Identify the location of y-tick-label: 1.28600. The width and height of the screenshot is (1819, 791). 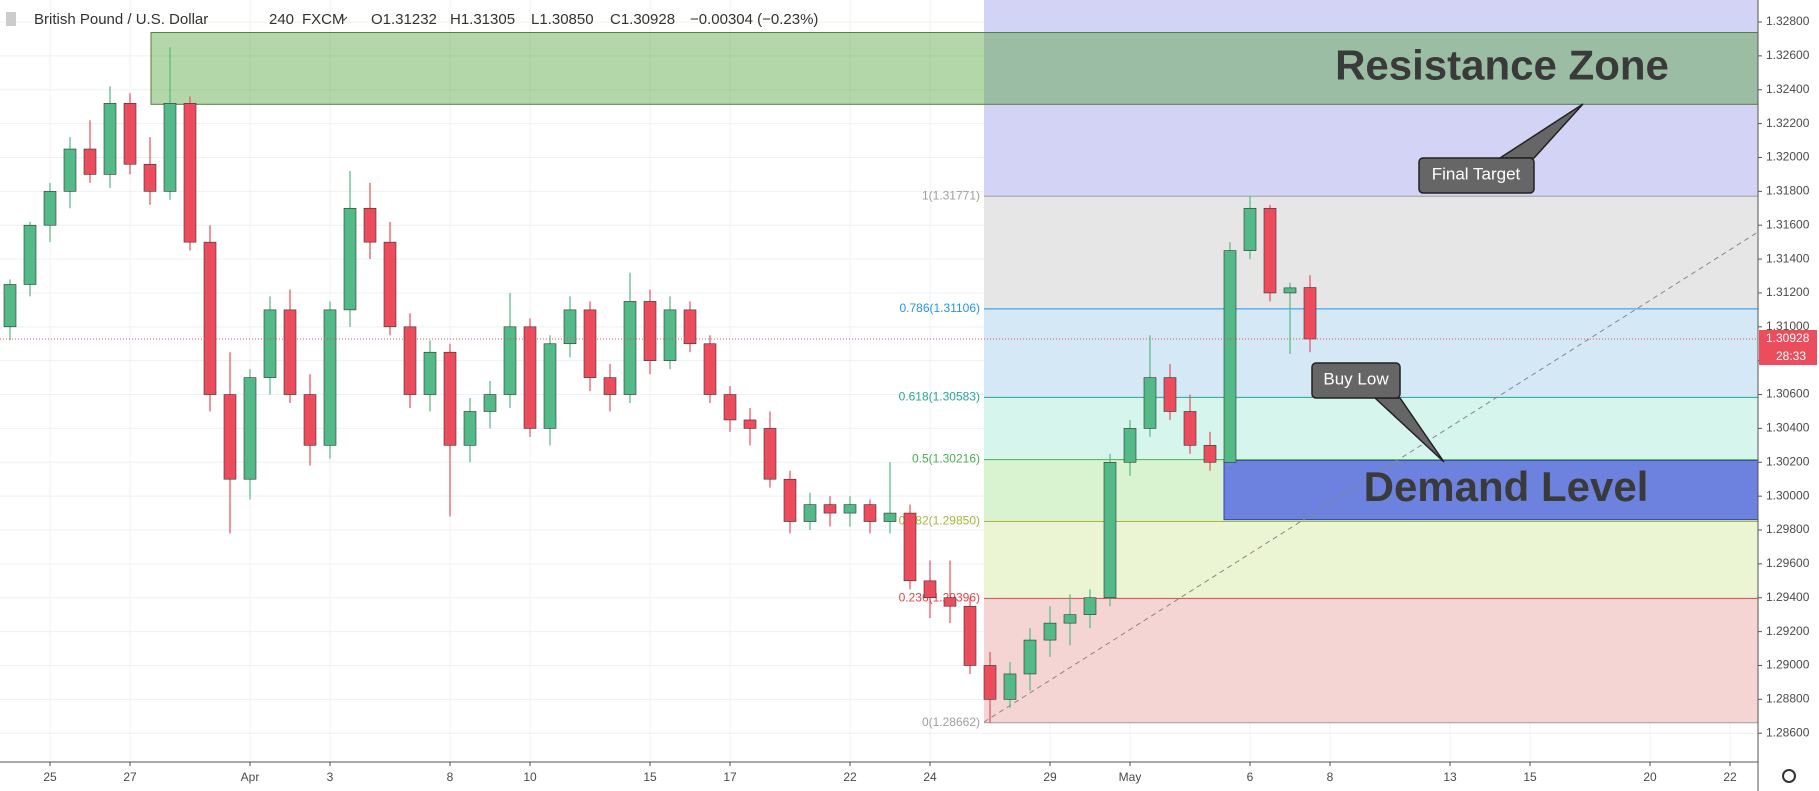
(1788, 732).